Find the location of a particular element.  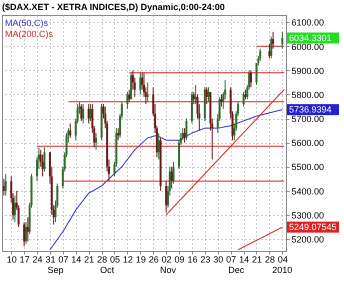

x2-tick-label: Sep is located at coordinates (55, 270).